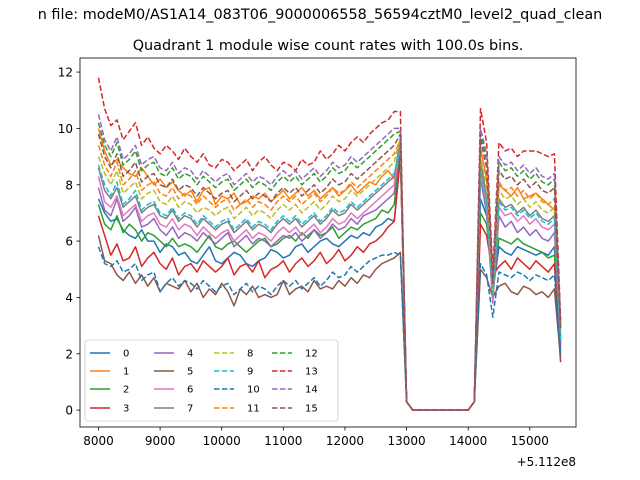 The height and width of the screenshot is (480, 640). What do you see at coordinates (98, 441) in the screenshot?
I see `x-tick-label: 8000` at bounding box center [98, 441].